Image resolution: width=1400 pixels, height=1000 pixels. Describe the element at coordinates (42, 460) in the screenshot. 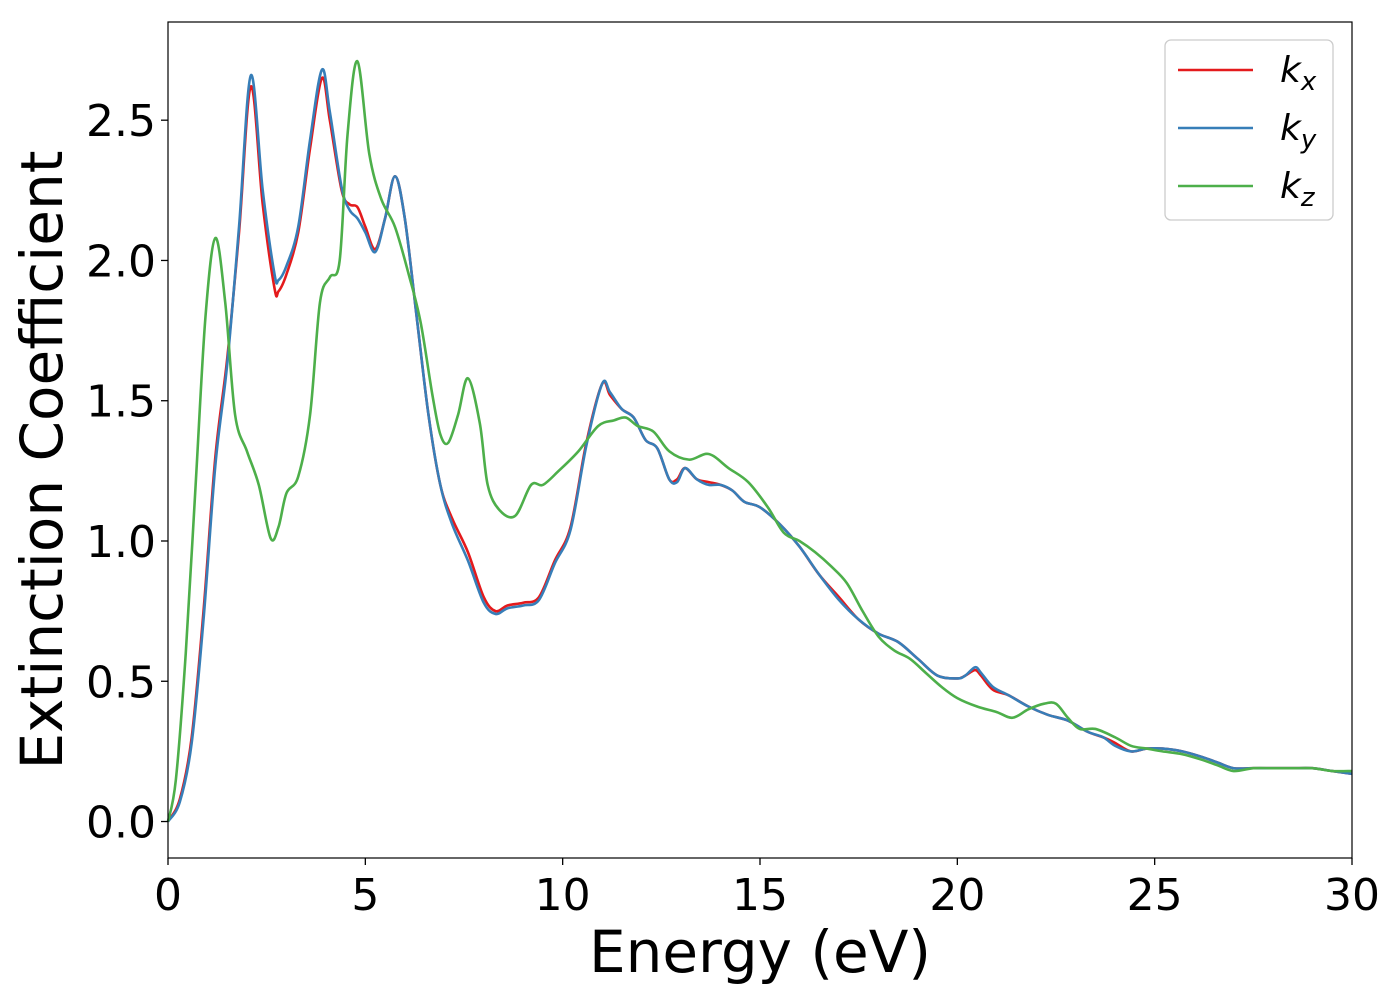

I see `y-axis-label: Extinction Coefficient` at that location.